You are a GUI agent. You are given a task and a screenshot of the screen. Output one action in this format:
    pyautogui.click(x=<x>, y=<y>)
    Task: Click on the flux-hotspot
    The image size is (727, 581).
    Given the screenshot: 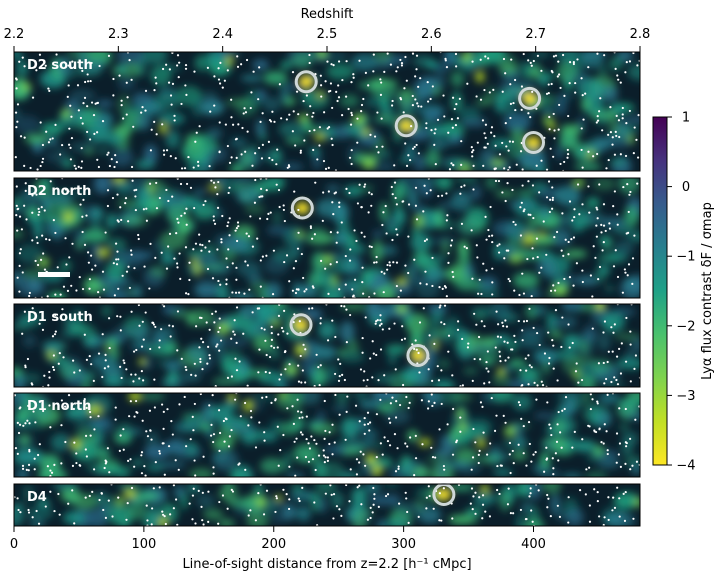 What is the action you would take?
    pyautogui.click(x=359, y=119)
    